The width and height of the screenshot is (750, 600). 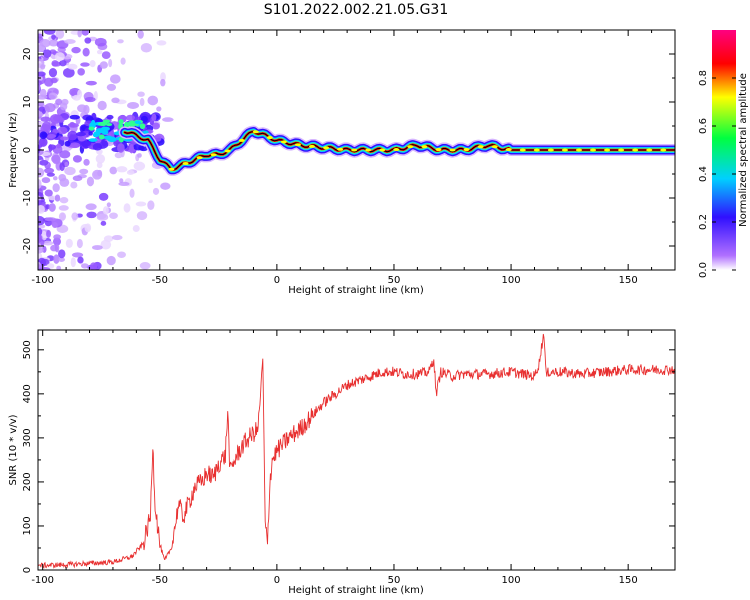 I want to click on y-tick-label: 500, so click(x=27, y=349).